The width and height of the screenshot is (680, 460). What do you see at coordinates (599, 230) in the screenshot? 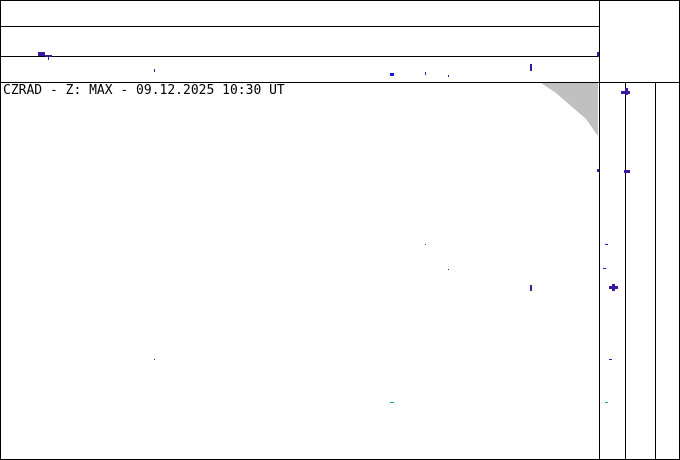
I see `map-right-border` at bounding box center [599, 230].